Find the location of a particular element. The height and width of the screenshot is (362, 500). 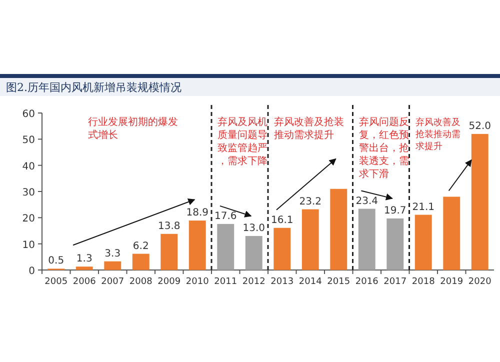

x-tick-label: 2009 is located at coordinates (169, 282).